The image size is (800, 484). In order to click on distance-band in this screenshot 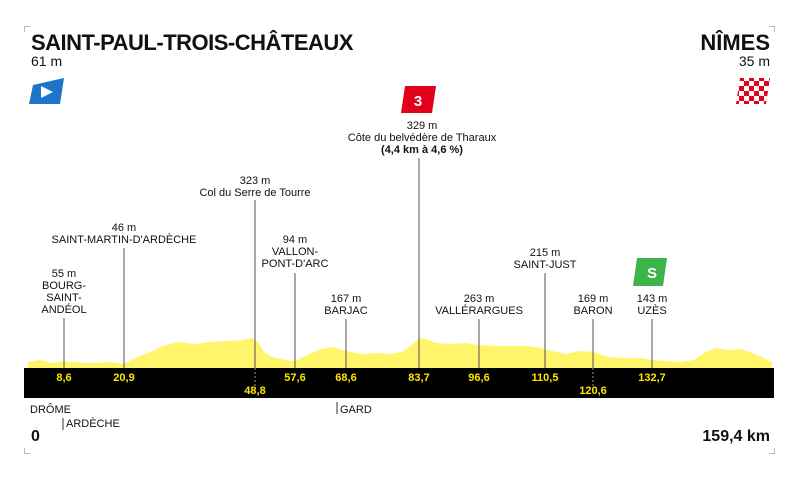, I will do `click(399, 383)`.